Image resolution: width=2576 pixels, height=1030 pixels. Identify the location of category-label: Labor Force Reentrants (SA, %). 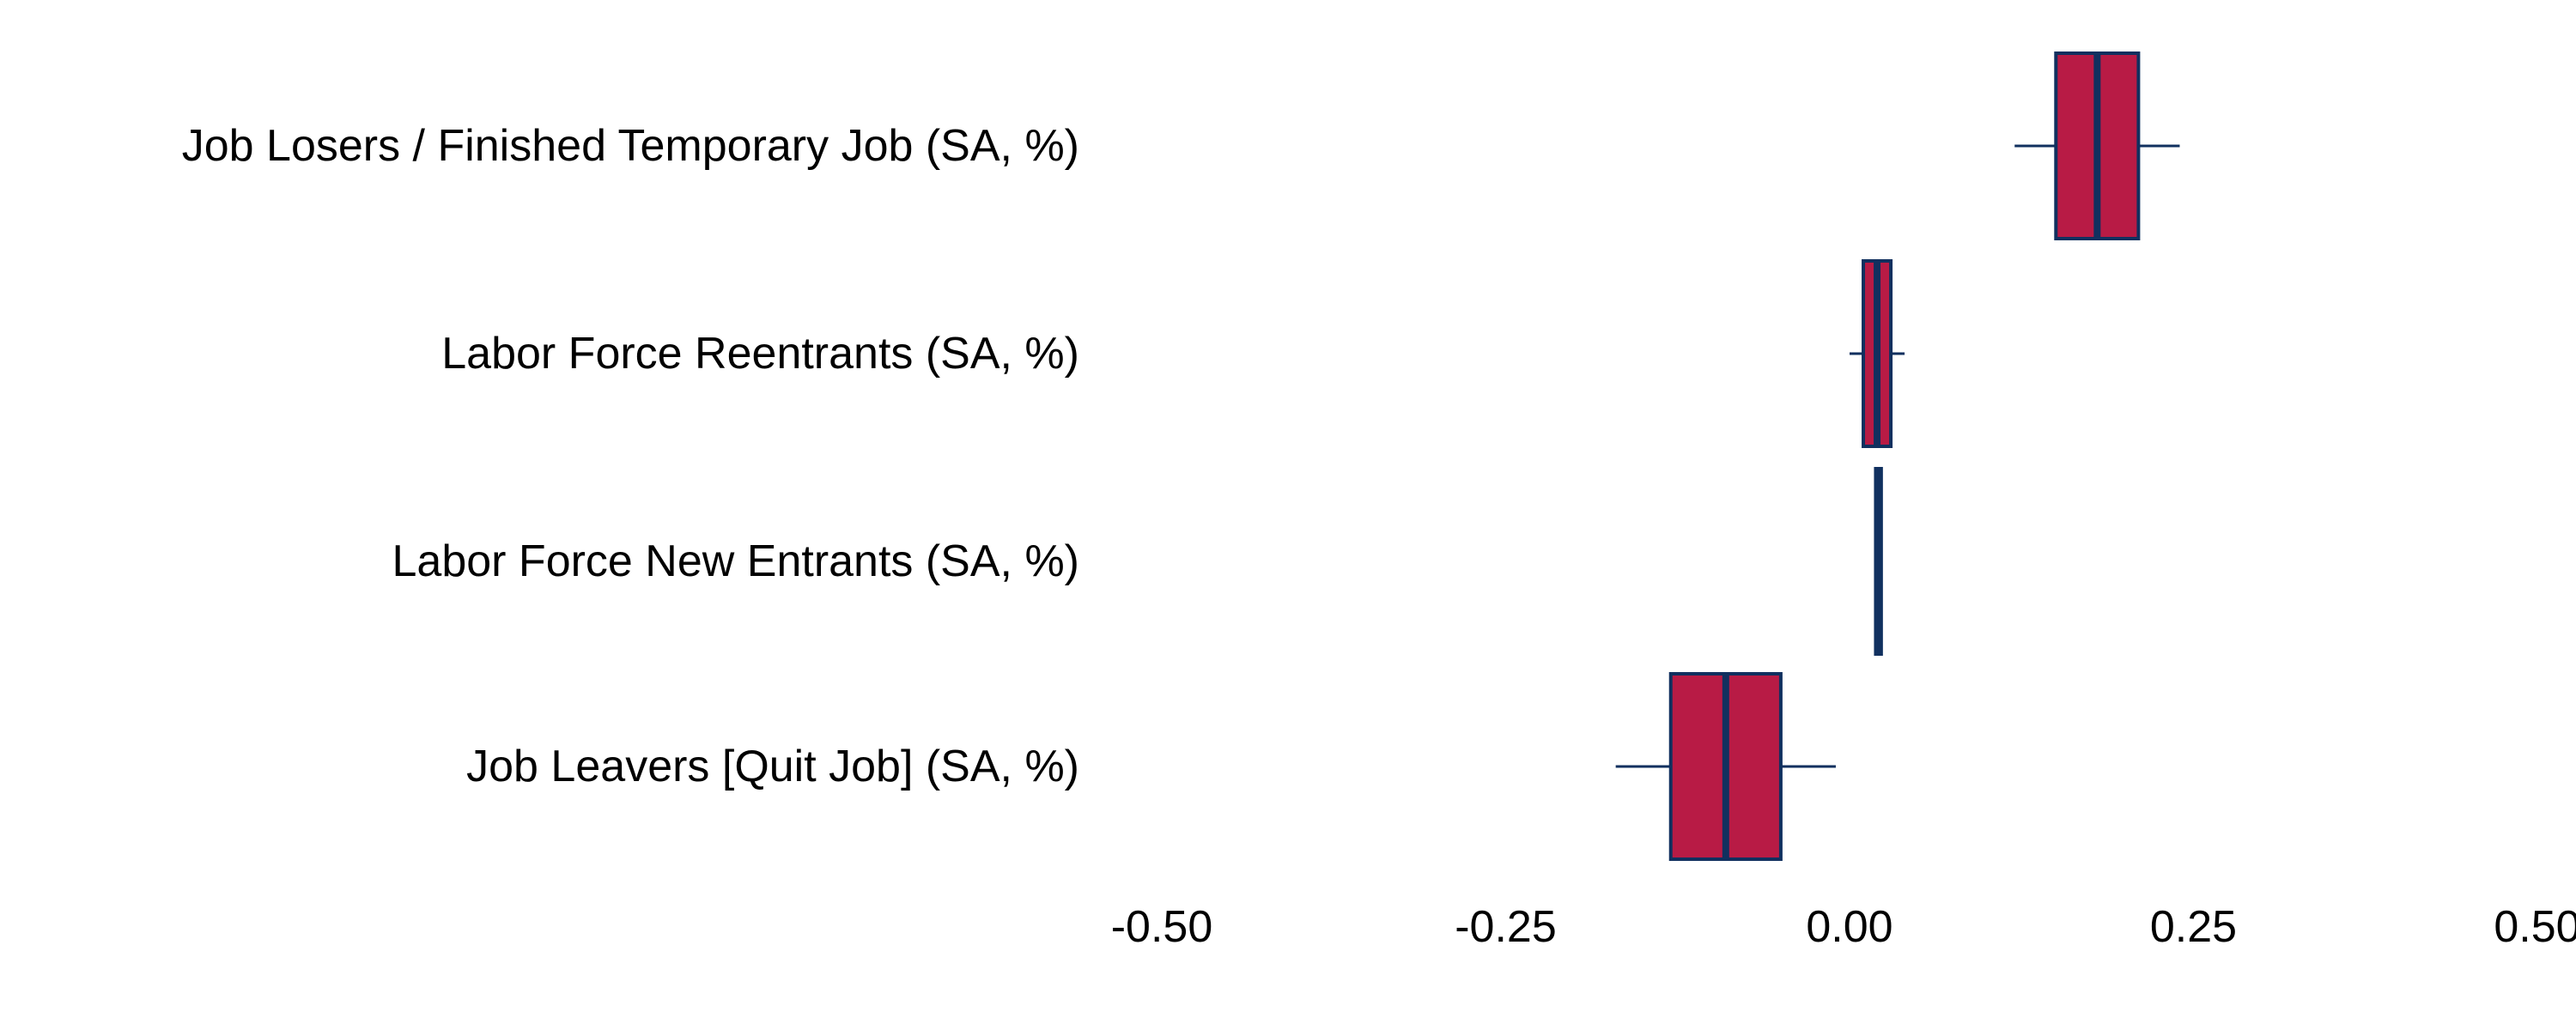
(760, 354).